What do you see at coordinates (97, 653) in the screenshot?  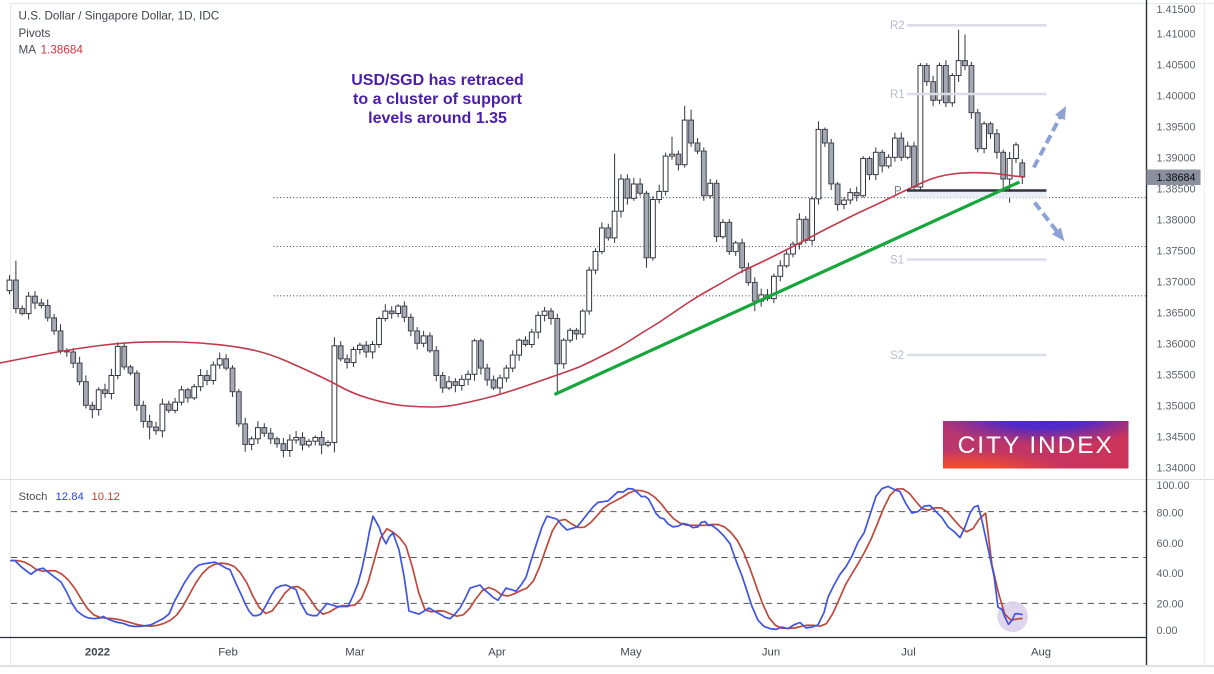 I see `svg-text: 2022` at bounding box center [97, 653].